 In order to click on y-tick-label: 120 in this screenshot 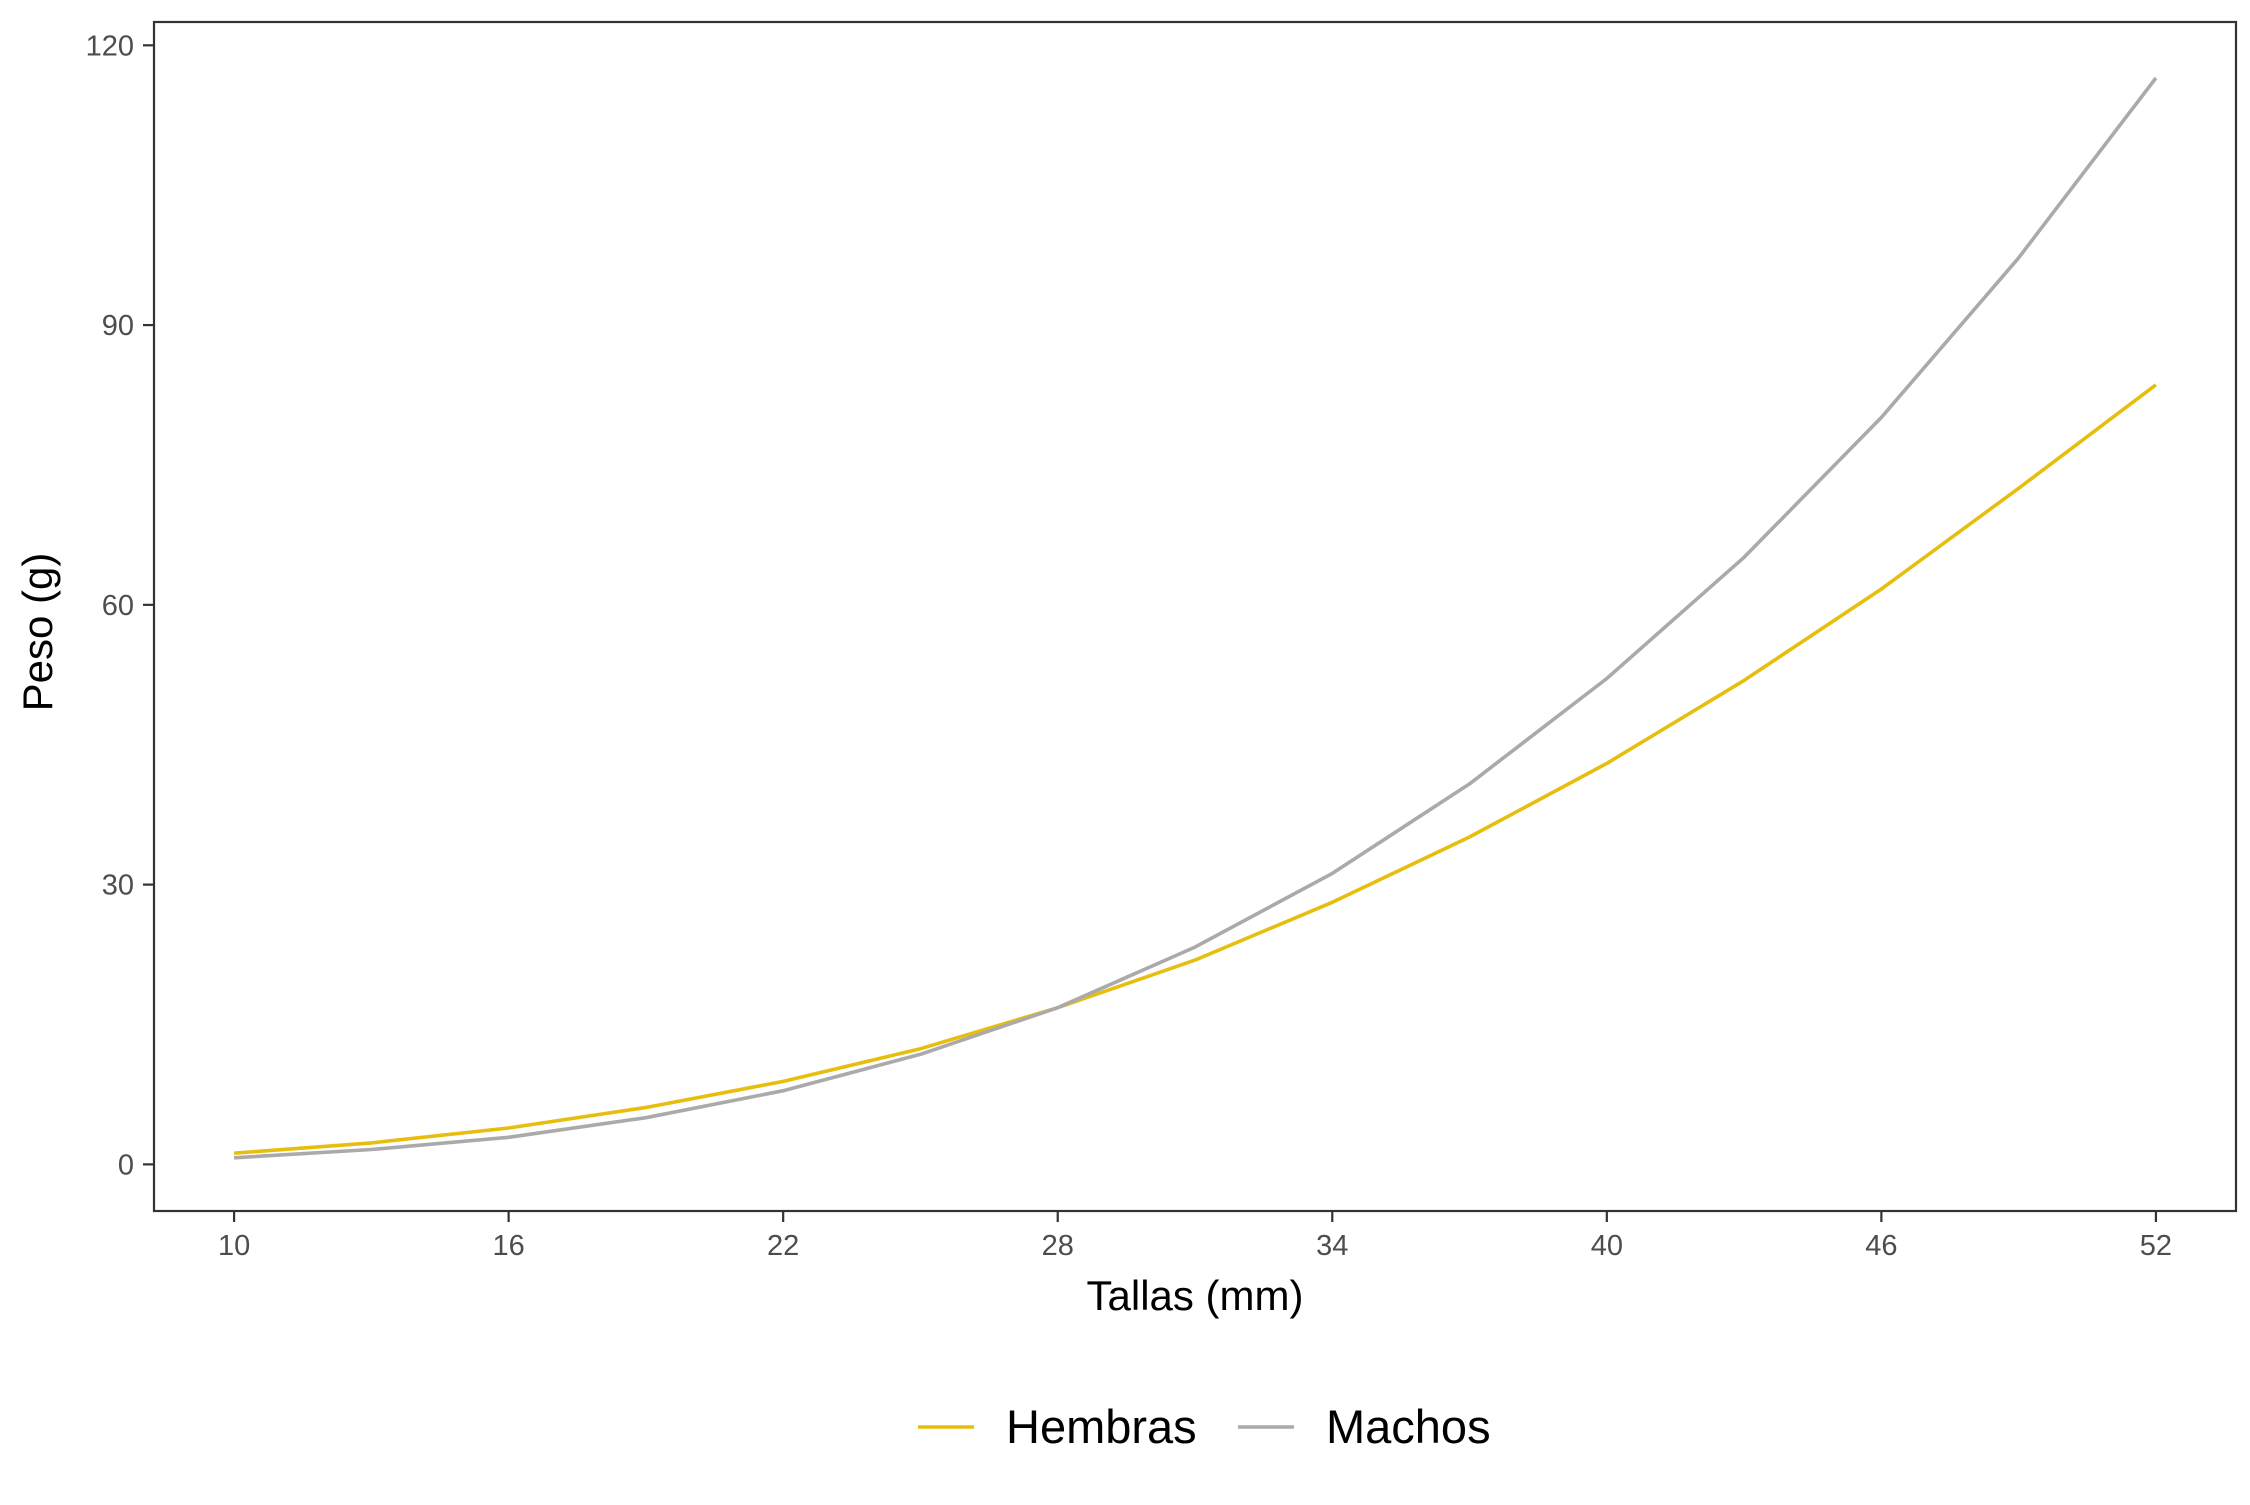, I will do `click(110, 46)`.